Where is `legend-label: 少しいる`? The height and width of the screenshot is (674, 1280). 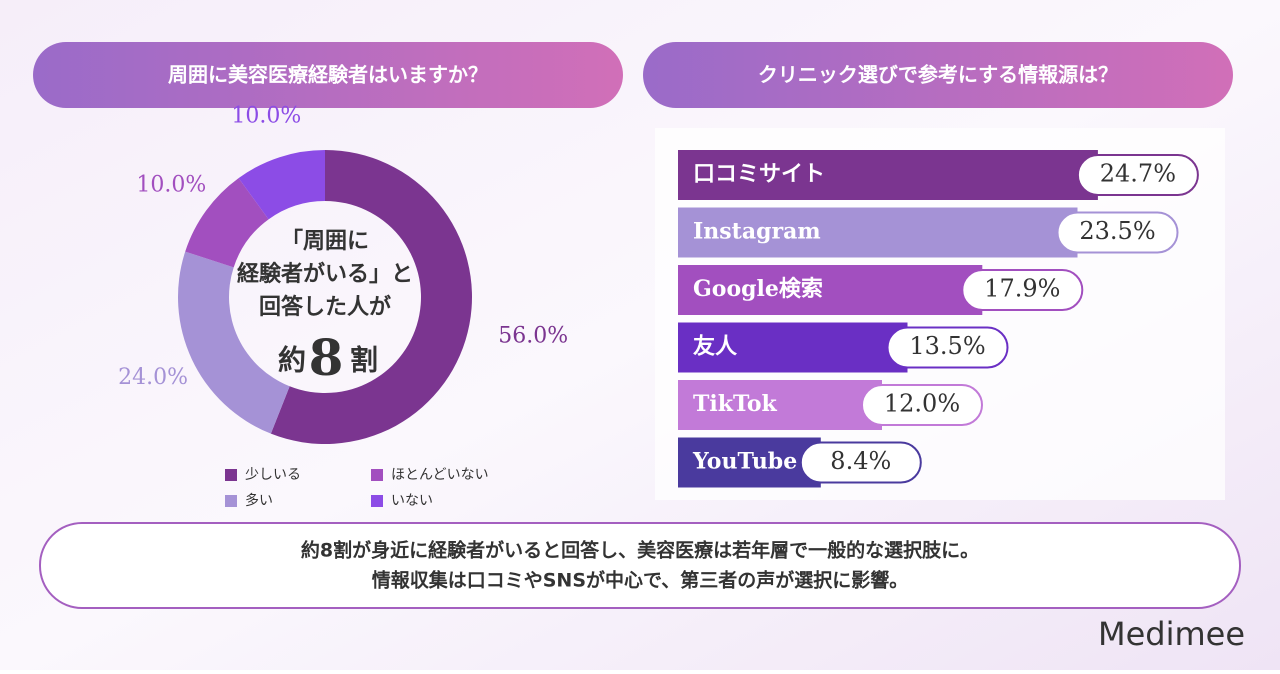 legend-label: 少しいる is located at coordinates (273, 475).